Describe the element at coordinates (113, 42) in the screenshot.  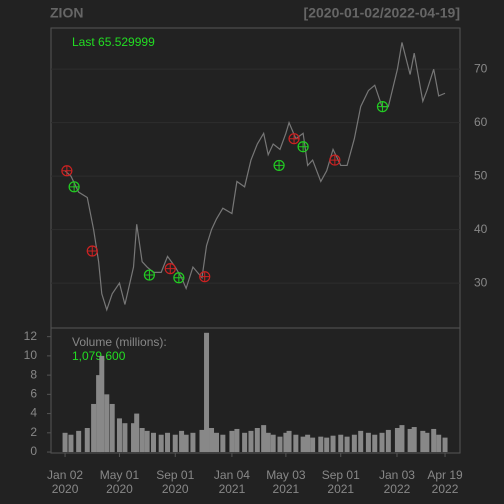
I see `last-price: Last 65.529999` at that location.